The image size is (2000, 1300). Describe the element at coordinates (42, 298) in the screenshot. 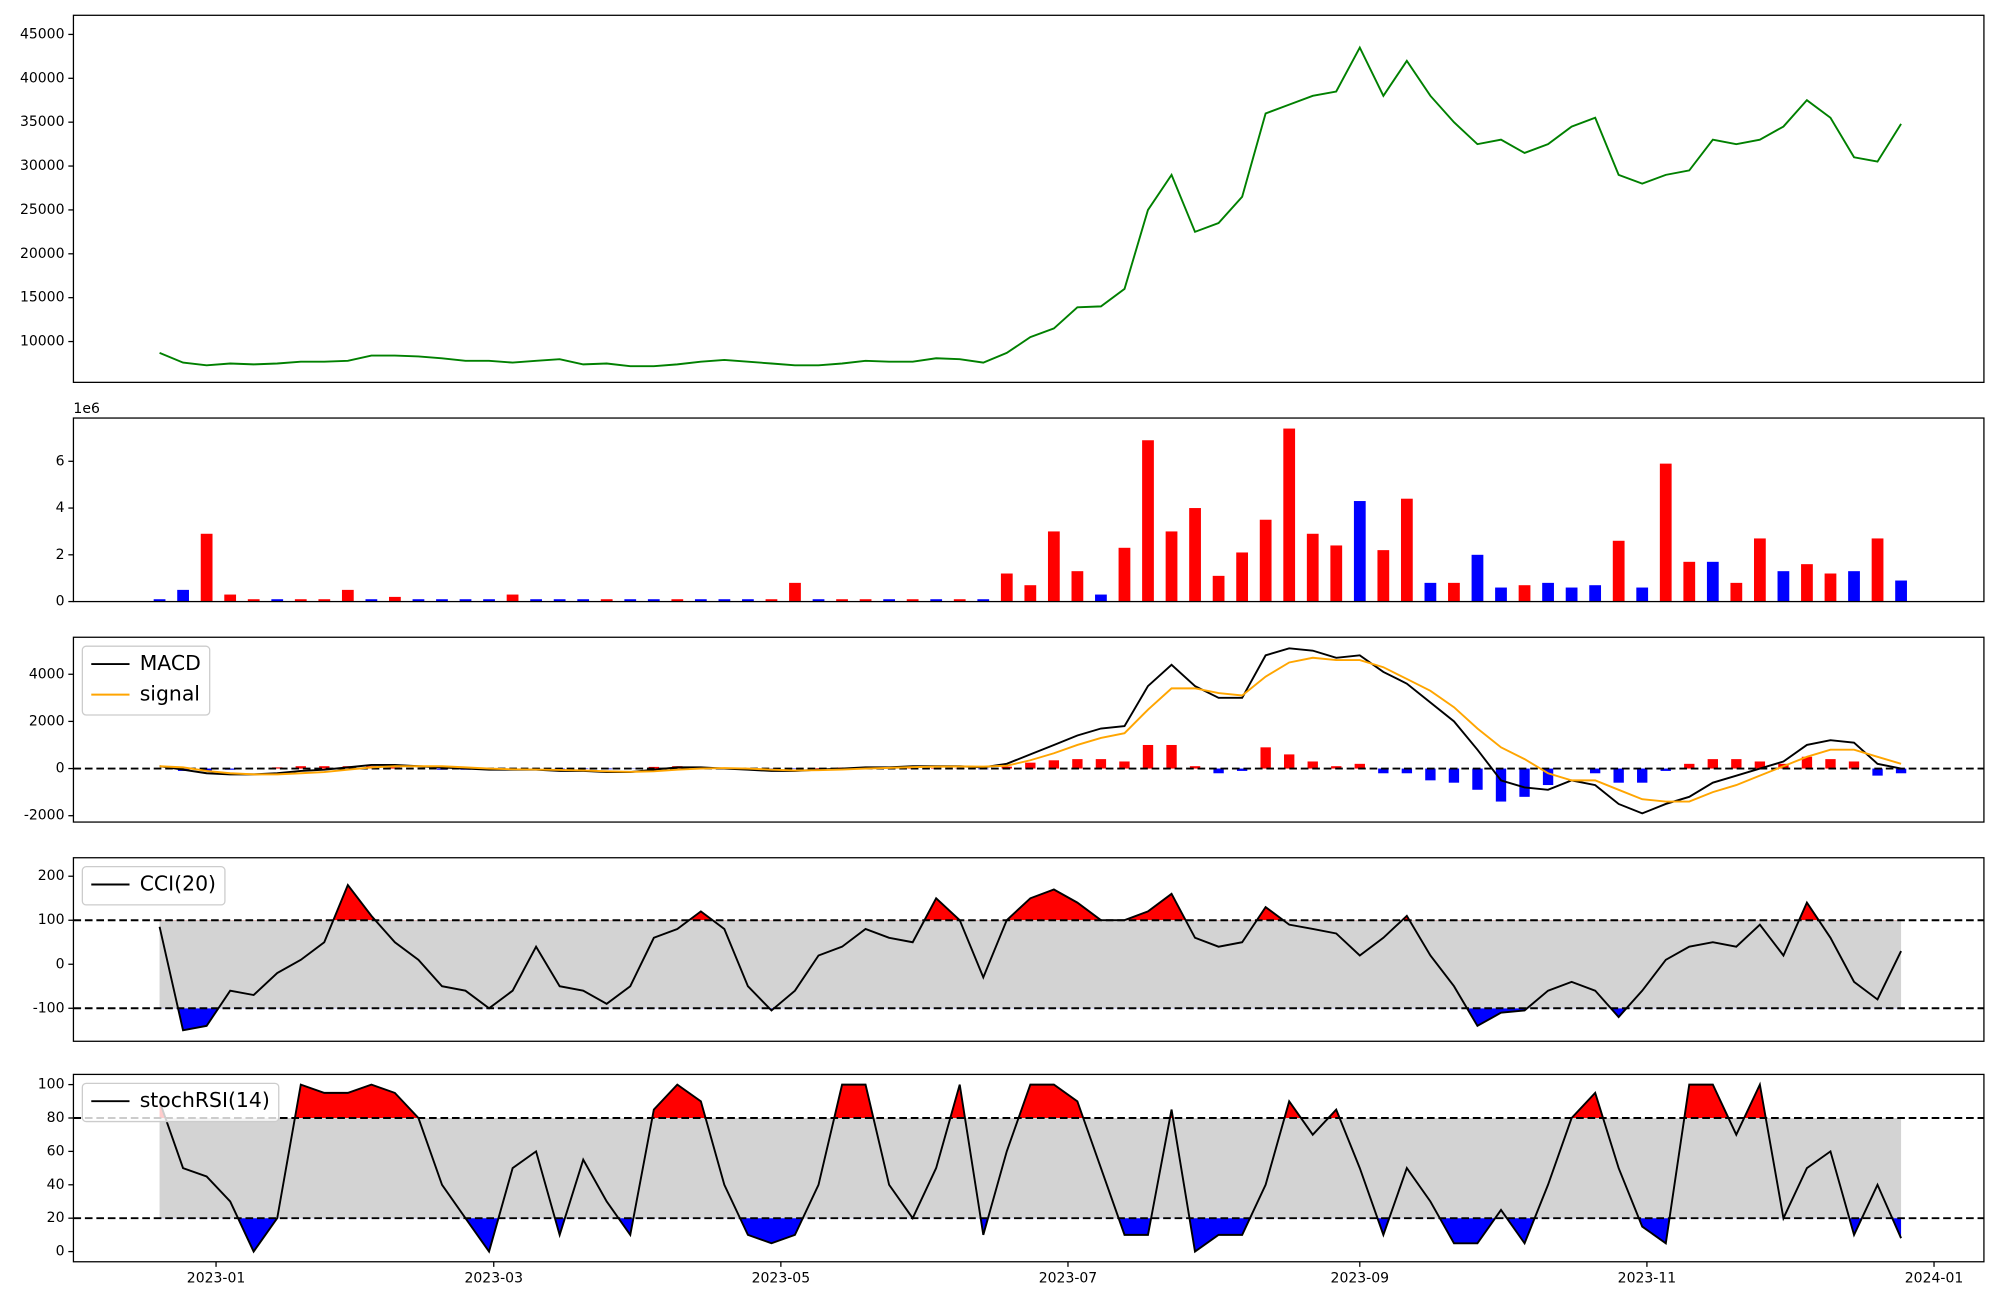

I see `y-tick-label: 15000` at that location.